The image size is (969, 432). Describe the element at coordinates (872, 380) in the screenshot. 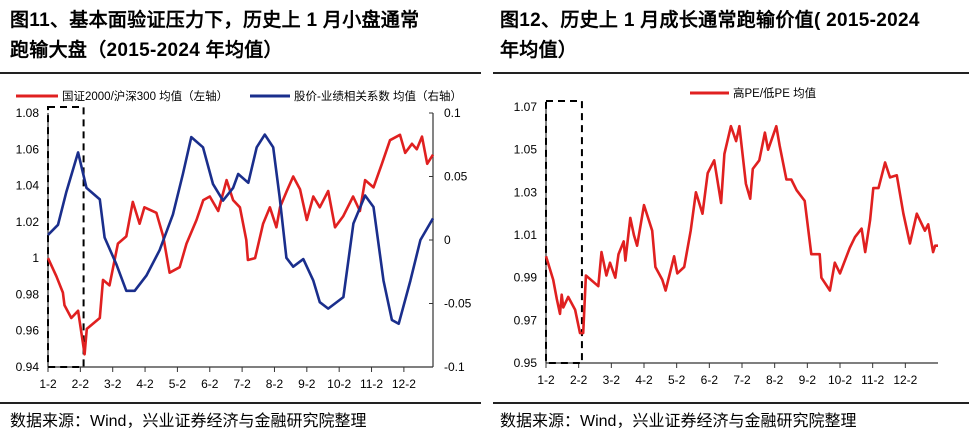

I see `right-x-tick-label: 11-2` at that location.